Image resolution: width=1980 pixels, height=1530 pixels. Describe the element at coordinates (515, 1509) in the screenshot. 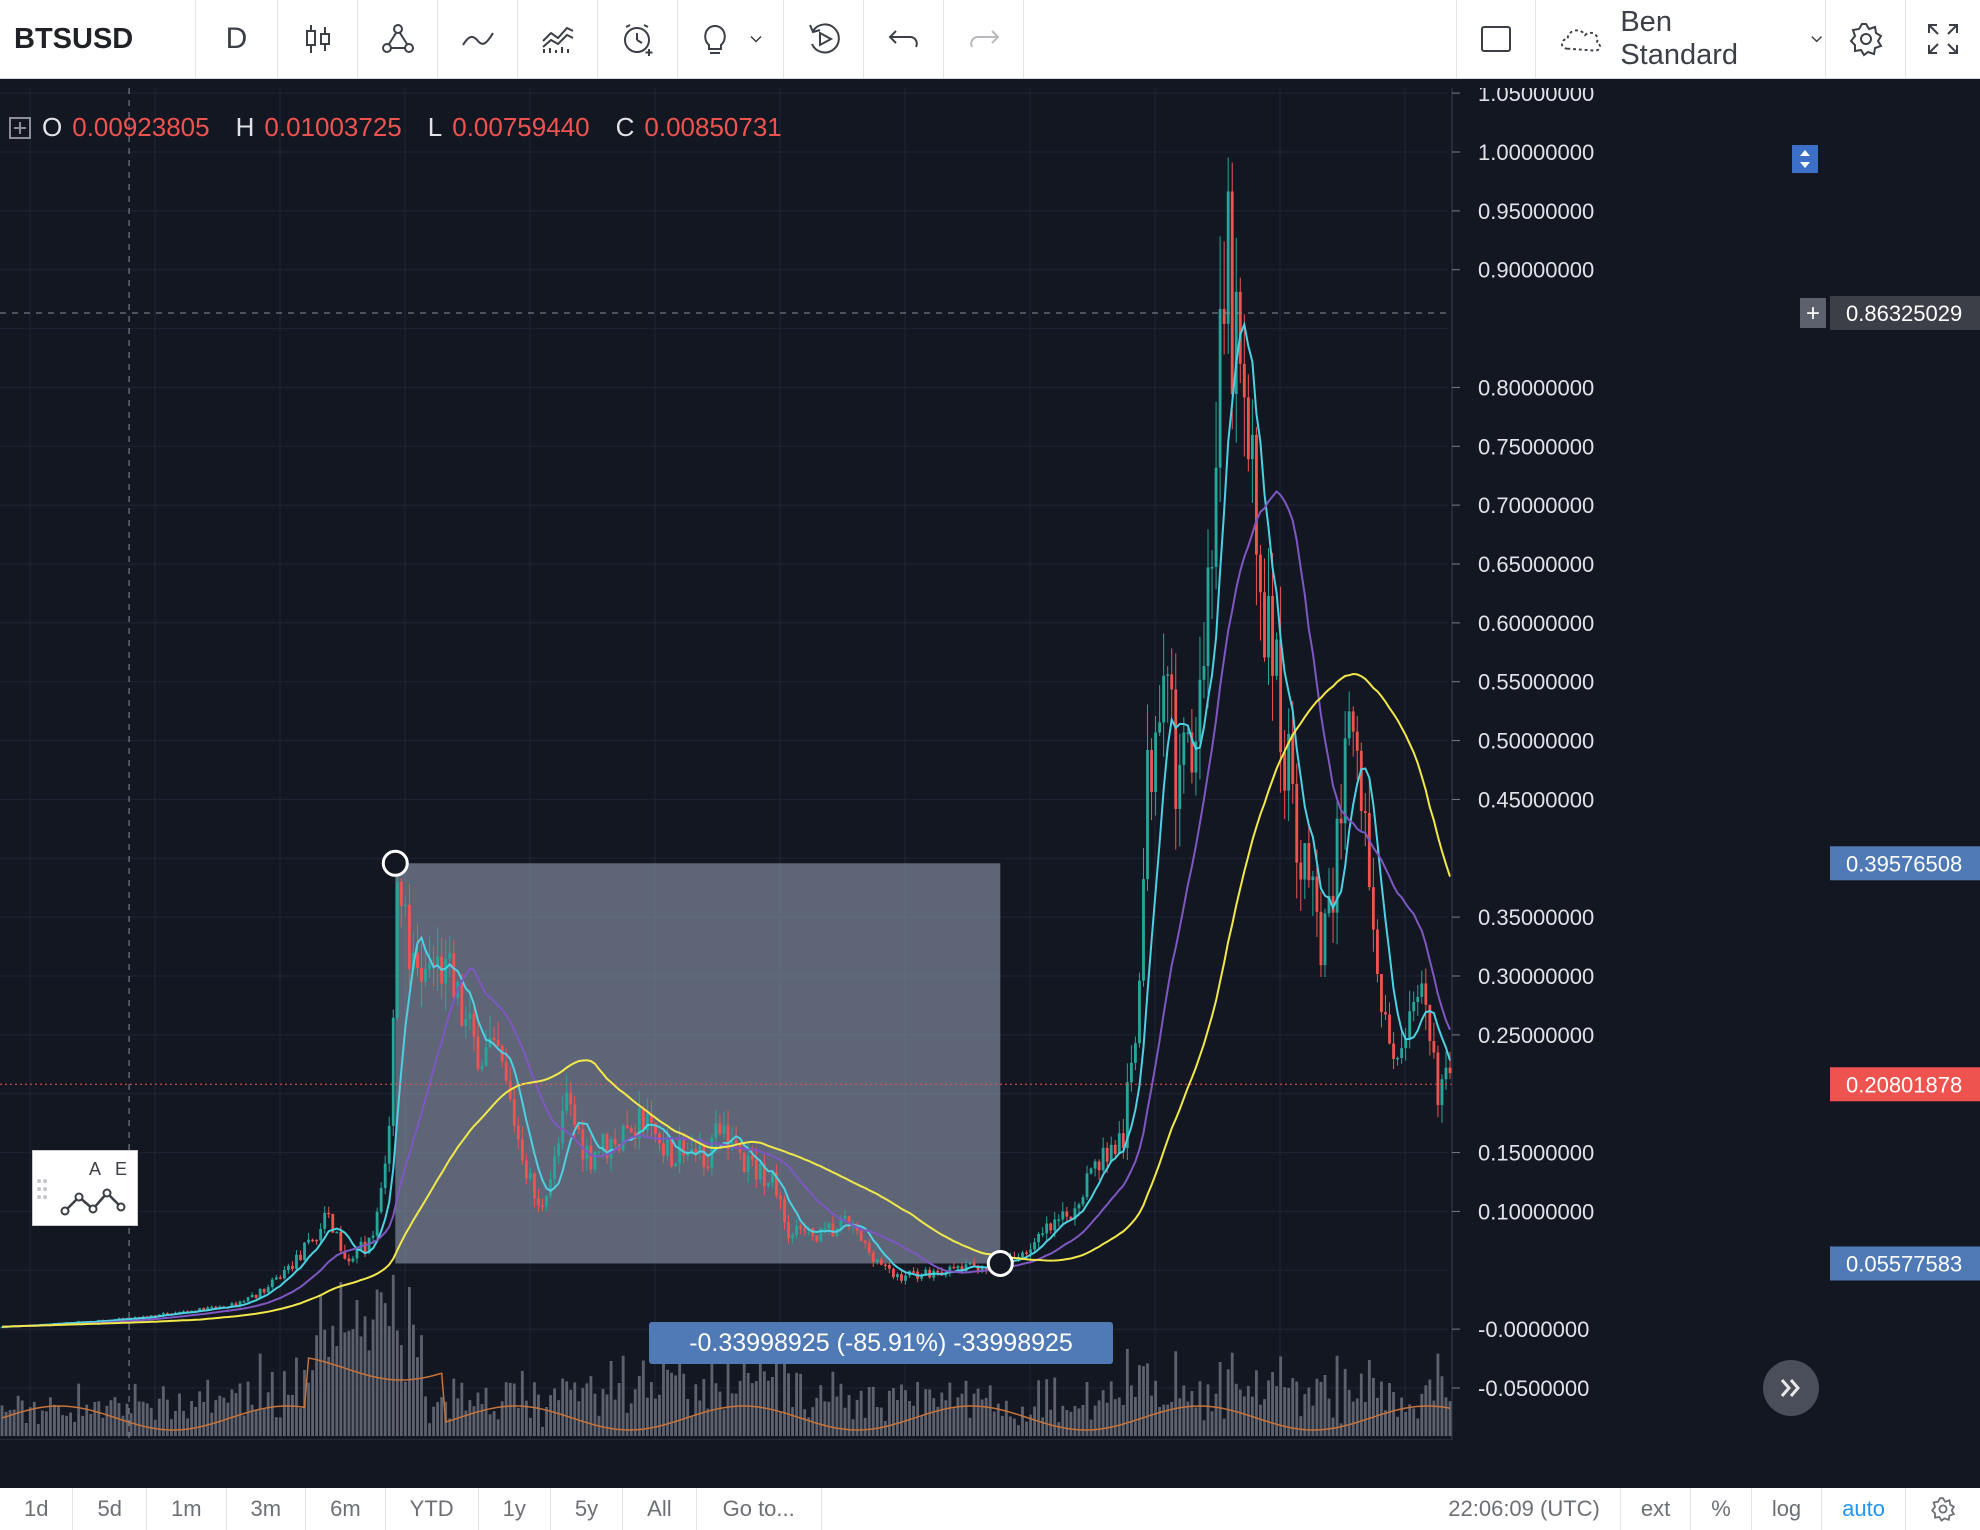

I see `range-button-1y: 1y` at that location.